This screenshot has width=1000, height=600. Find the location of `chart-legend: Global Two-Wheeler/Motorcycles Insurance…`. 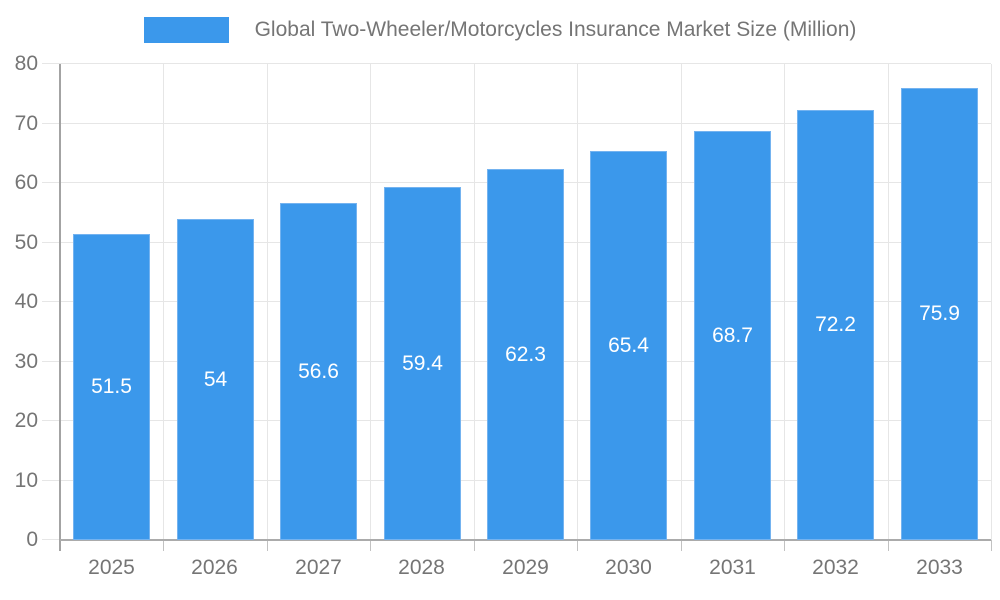

chart-legend: Global Two-Wheeler/Motorcycles Insurance… is located at coordinates (500, 30).